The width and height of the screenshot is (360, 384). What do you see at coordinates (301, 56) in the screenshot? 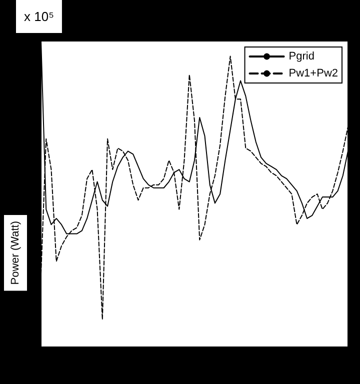
I see `legend-label: Pgrid` at bounding box center [301, 56].